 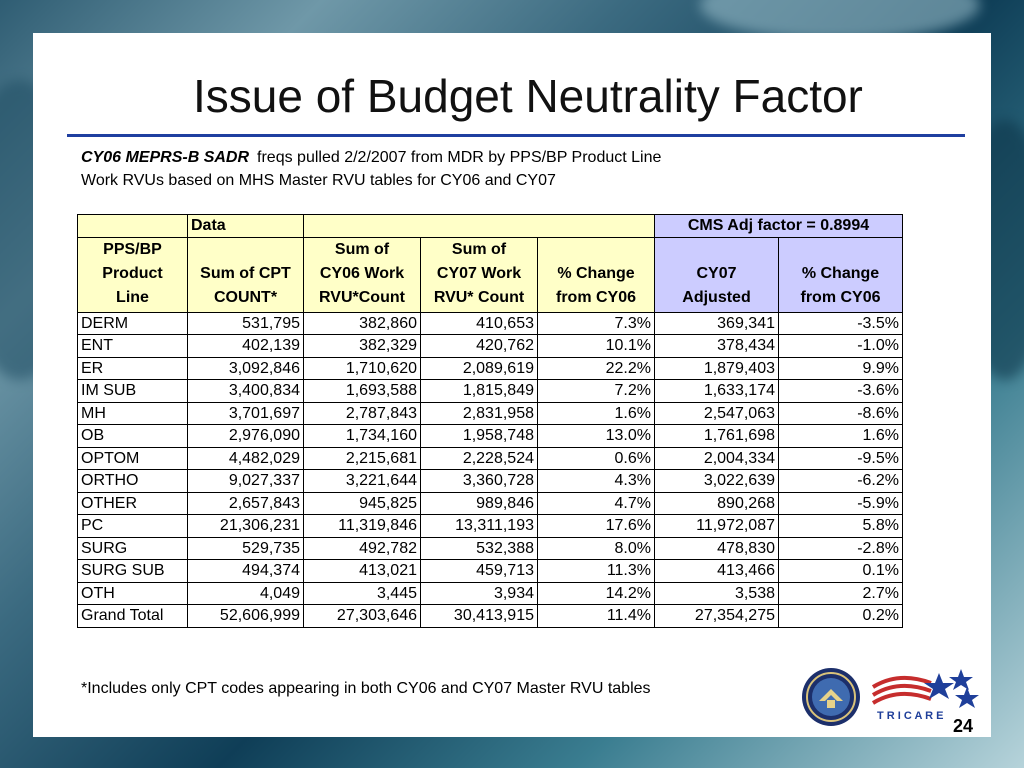 What do you see at coordinates (132, 436) in the screenshot?
I see `row-label-cell: OB` at bounding box center [132, 436].